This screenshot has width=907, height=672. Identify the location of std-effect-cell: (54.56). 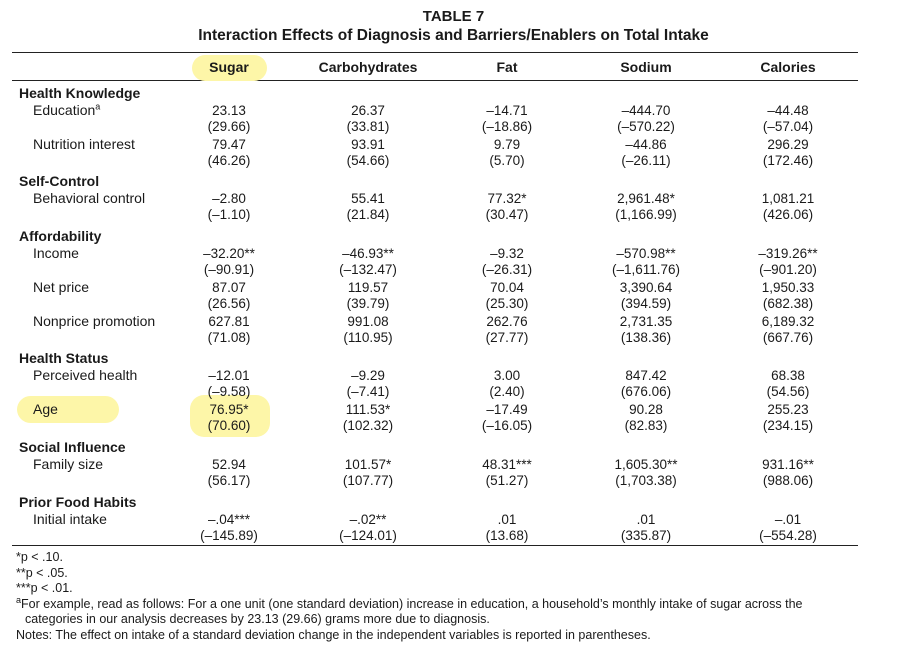
(788, 391).